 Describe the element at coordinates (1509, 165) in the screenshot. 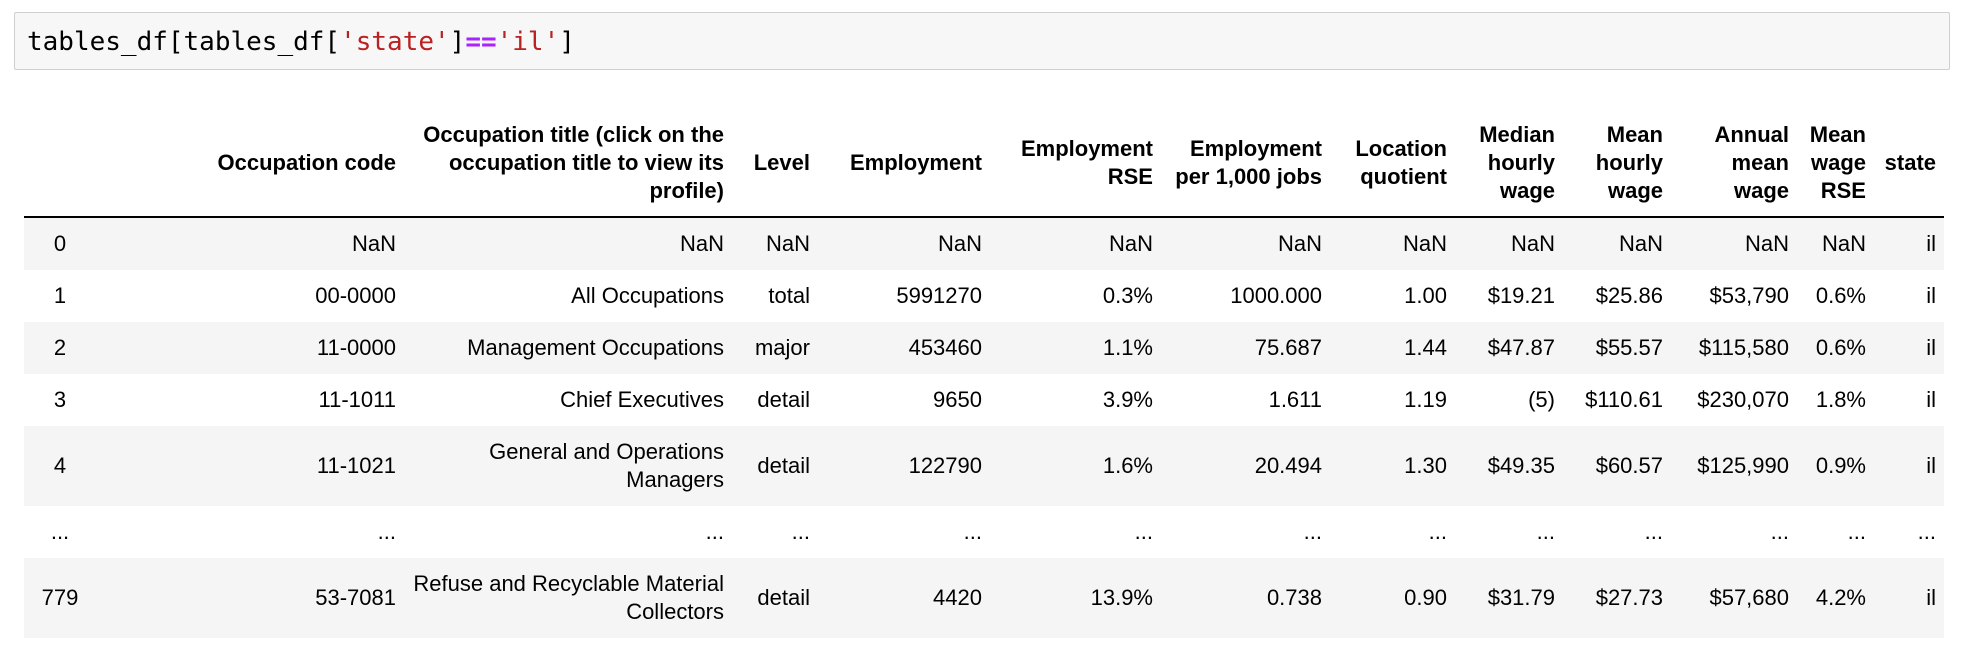

I see `column-header: Median hourly wage` at that location.